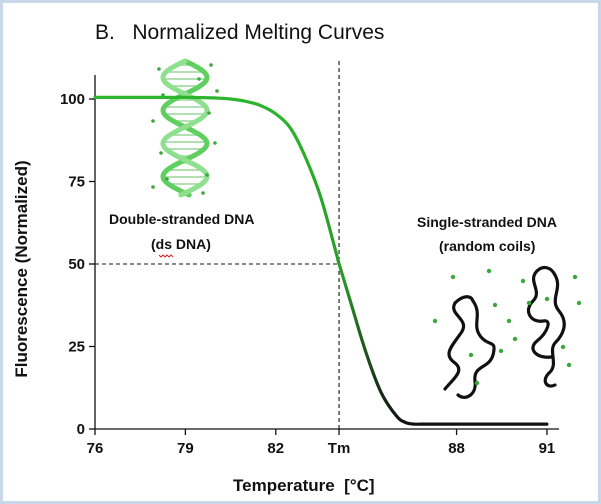 This screenshot has width=601, height=504. I want to click on y-tick-label: 25, so click(76, 347).